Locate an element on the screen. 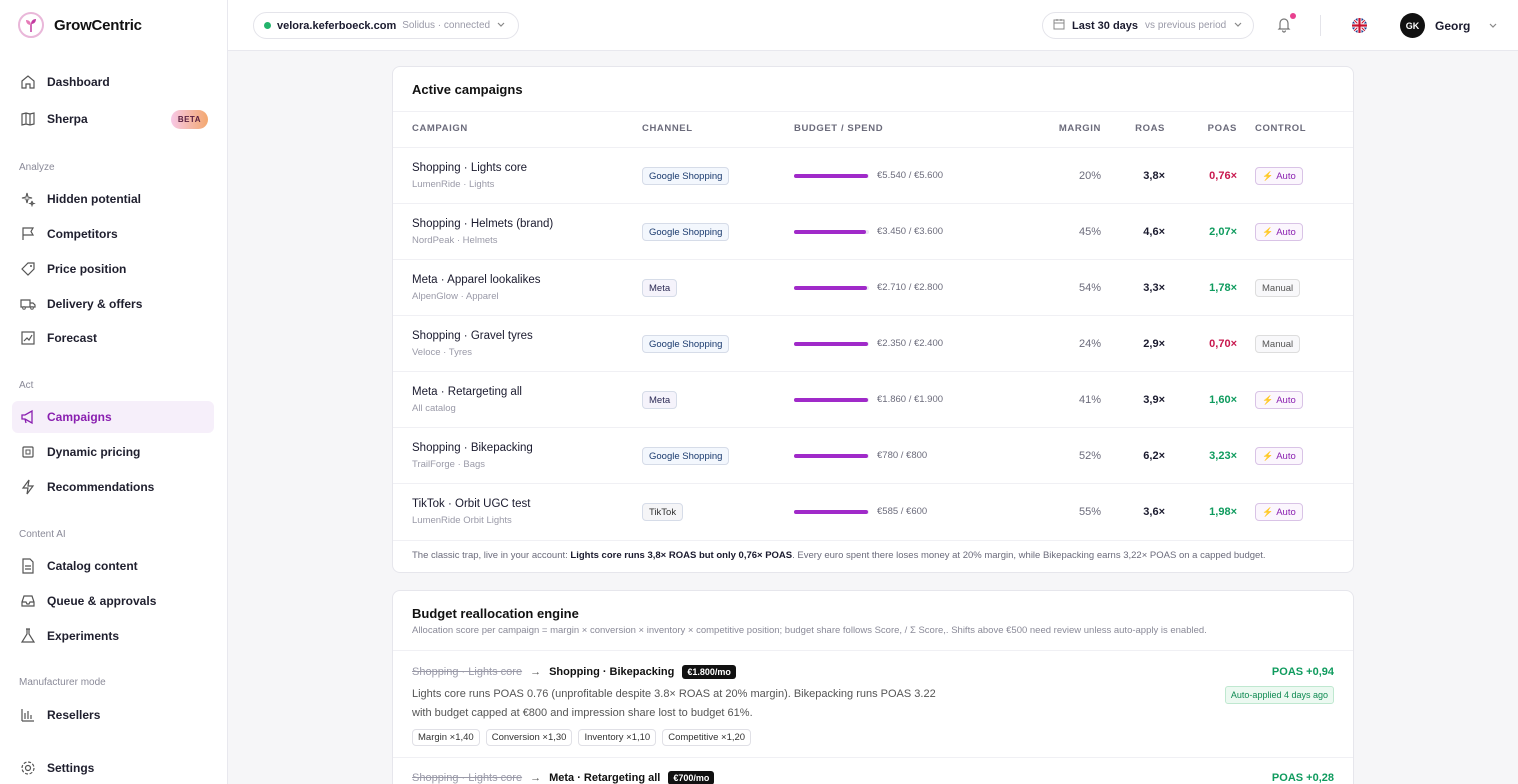 The width and height of the screenshot is (1518, 784). budget-spend: €5.540 / €5.600 is located at coordinates (910, 175).